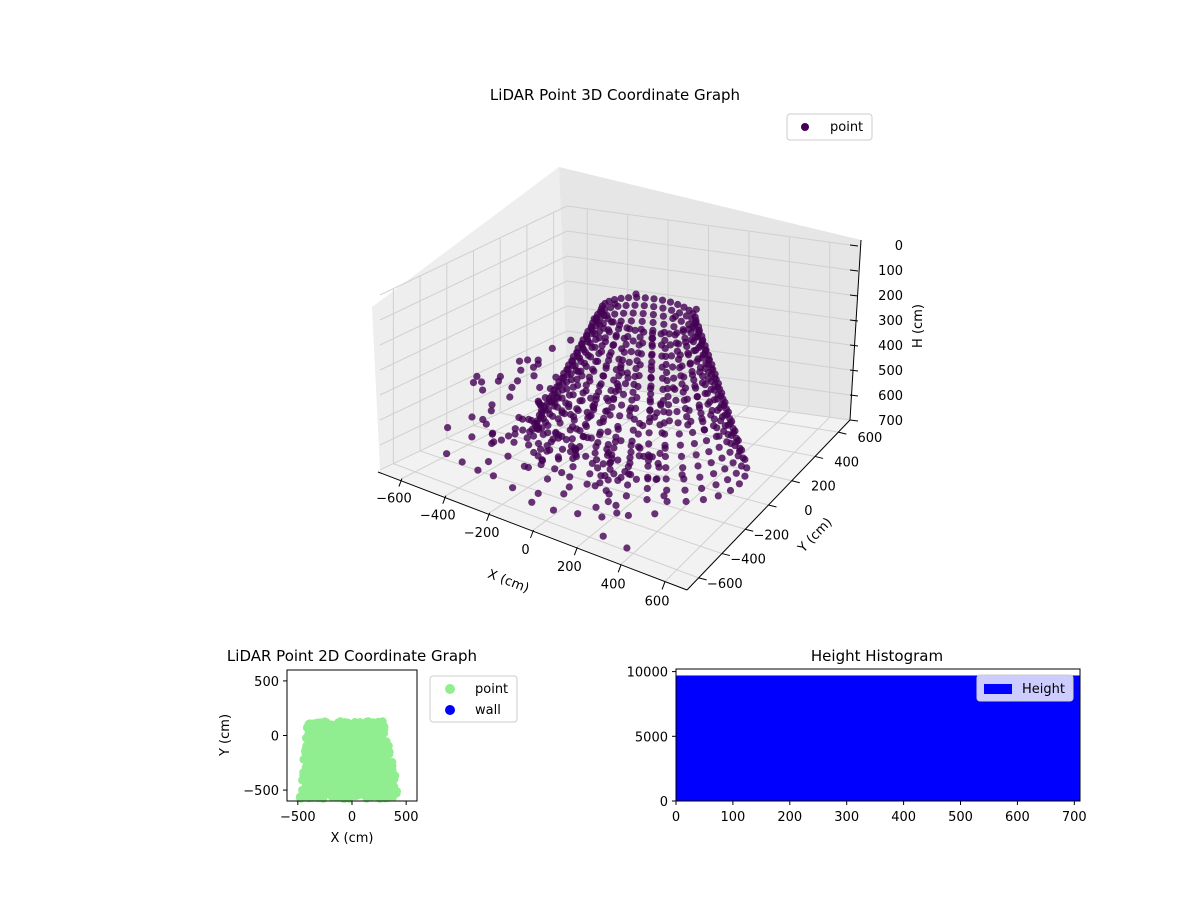 The image size is (1200, 900). Describe the element at coordinates (960, 817) in the screenshot. I see `x-tick-label-histogram: 500` at that location.